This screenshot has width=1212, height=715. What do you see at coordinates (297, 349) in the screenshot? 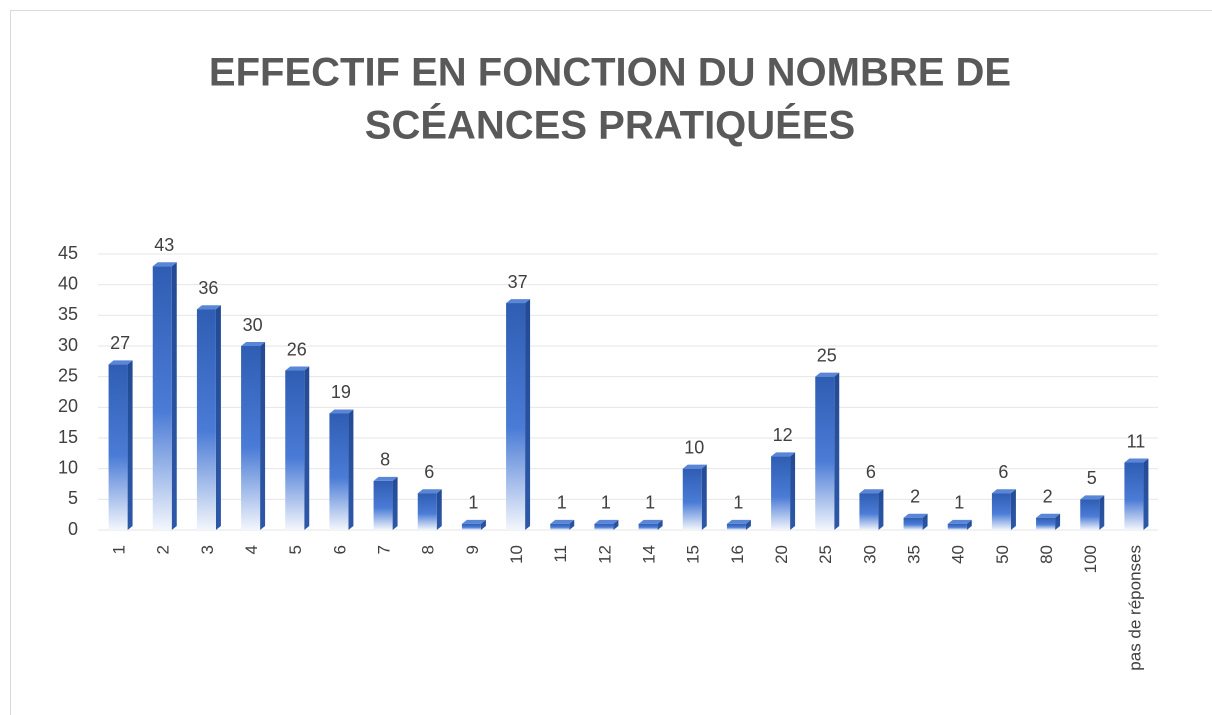
I see `data-label: 26` at bounding box center [297, 349].